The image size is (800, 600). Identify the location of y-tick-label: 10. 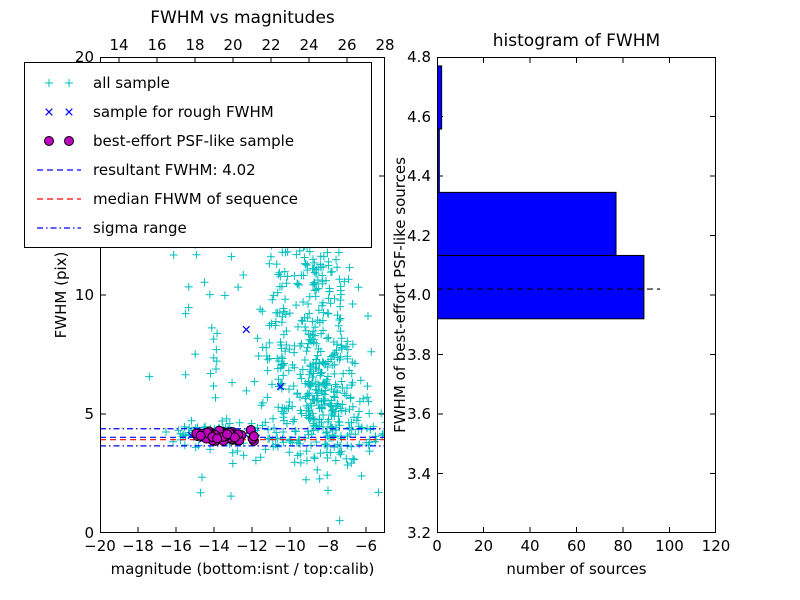
(84, 295).